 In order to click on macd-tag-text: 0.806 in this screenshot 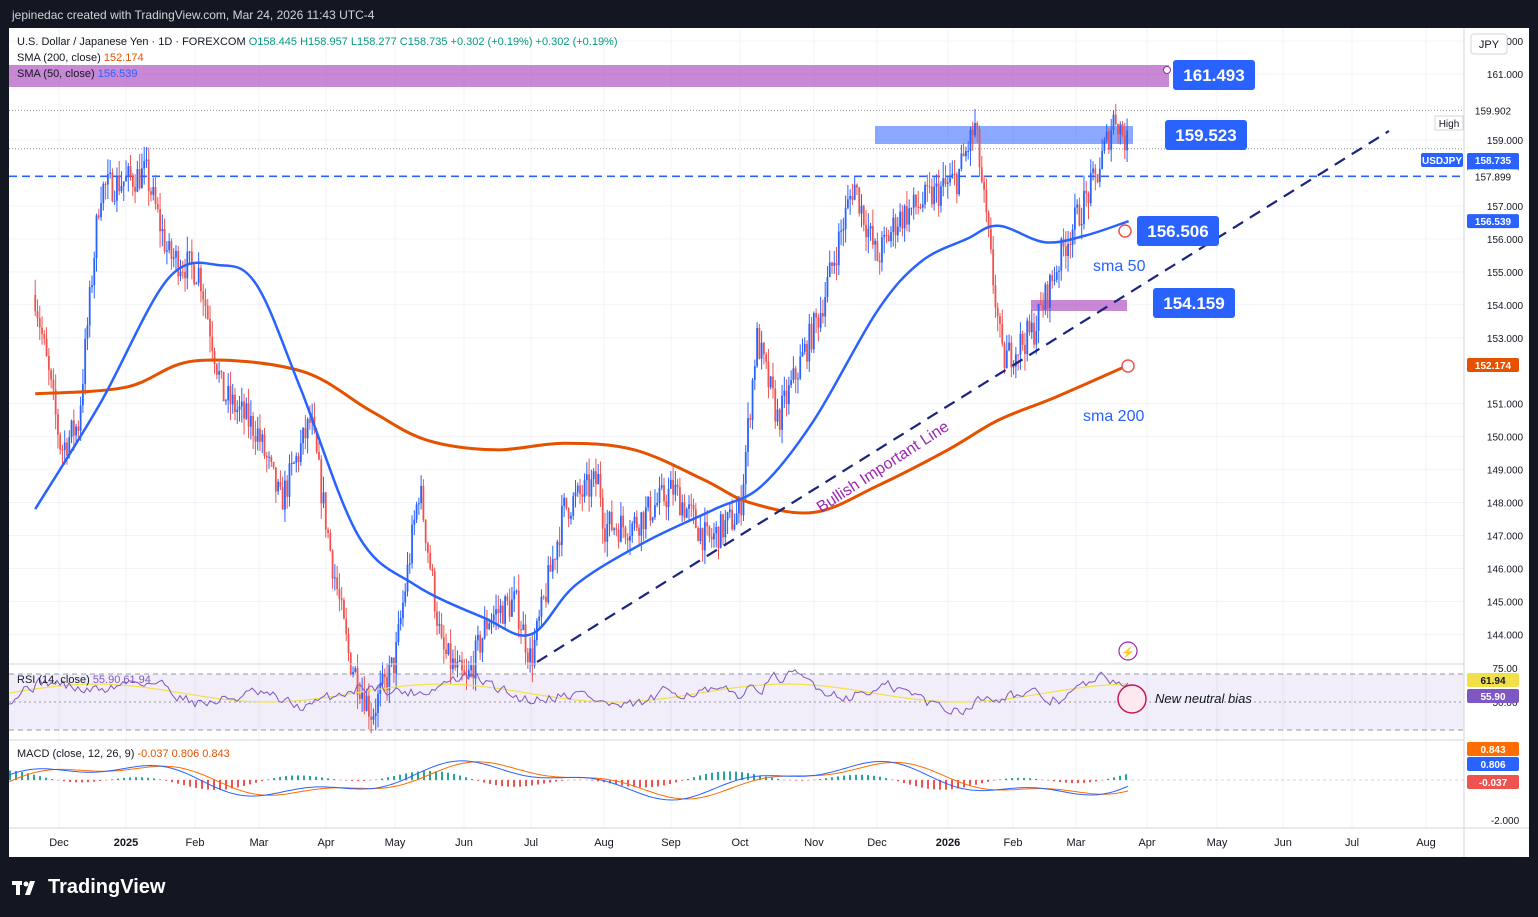, I will do `click(1492, 765)`.